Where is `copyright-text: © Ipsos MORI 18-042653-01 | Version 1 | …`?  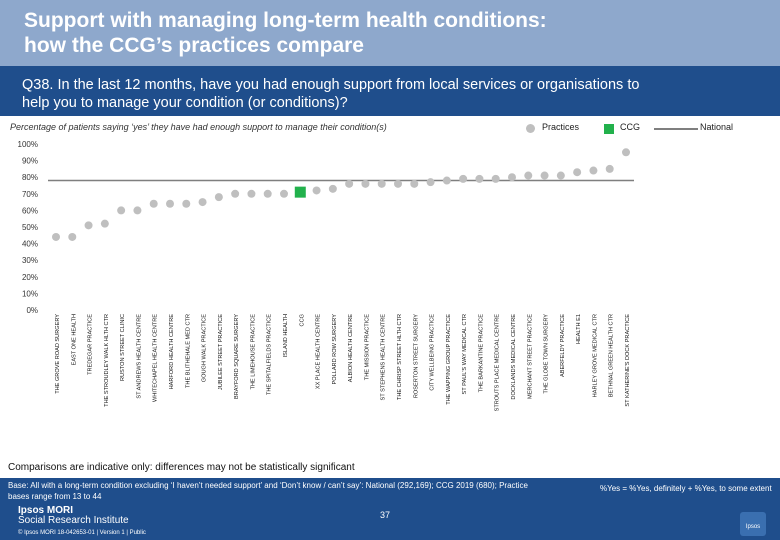 copyright-text: © Ipsos MORI 18-042653-01 | Version 1 | … is located at coordinates (82, 533).